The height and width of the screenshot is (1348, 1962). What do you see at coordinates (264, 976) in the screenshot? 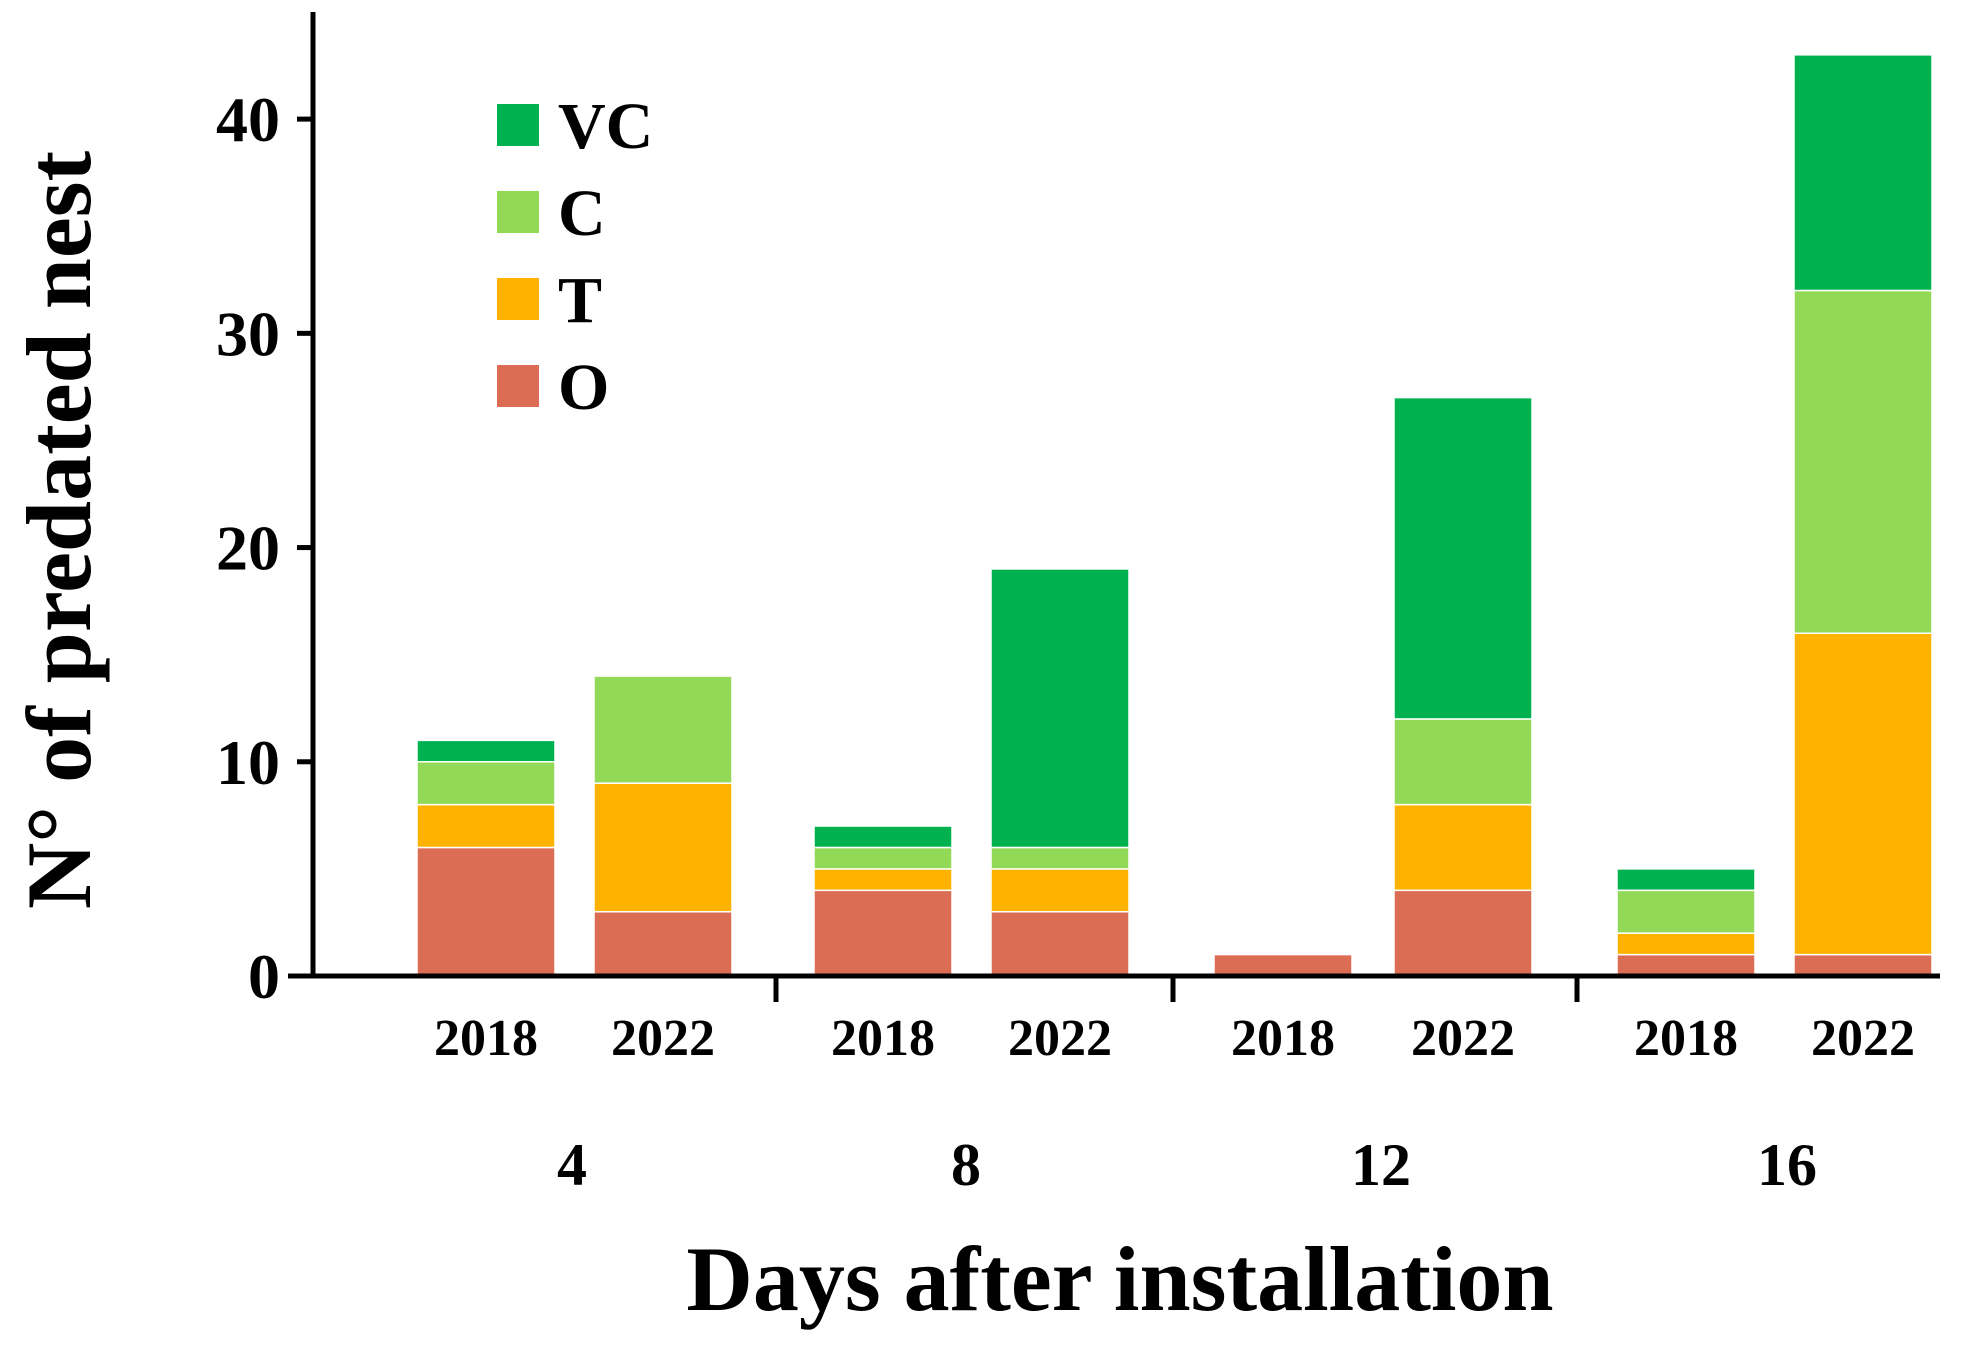
I see `y-tick-label-0: 0` at bounding box center [264, 976].